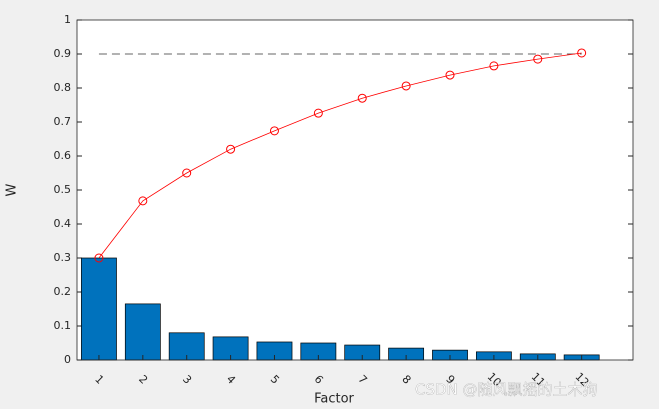 The height and width of the screenshot is (409, 659). I want to click on y-axis-label: W, so click(12, 189).